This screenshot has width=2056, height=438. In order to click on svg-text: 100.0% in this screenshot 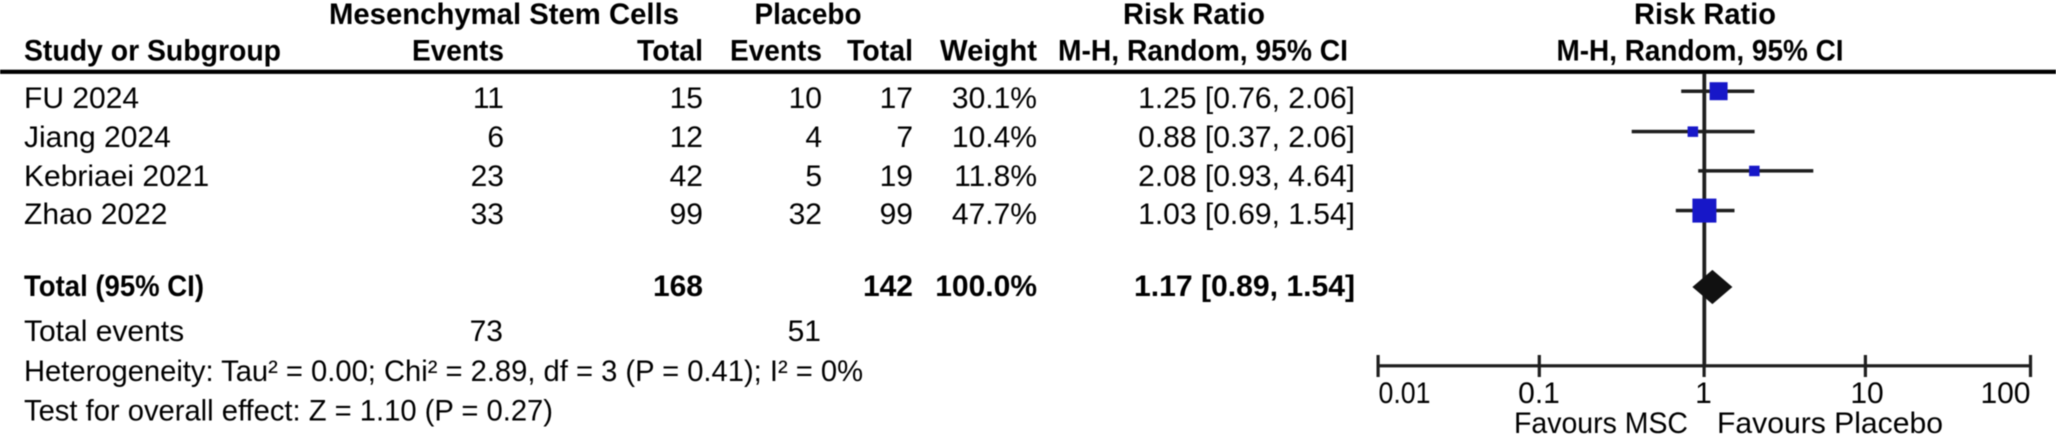, I will do `click(986, 286)`.